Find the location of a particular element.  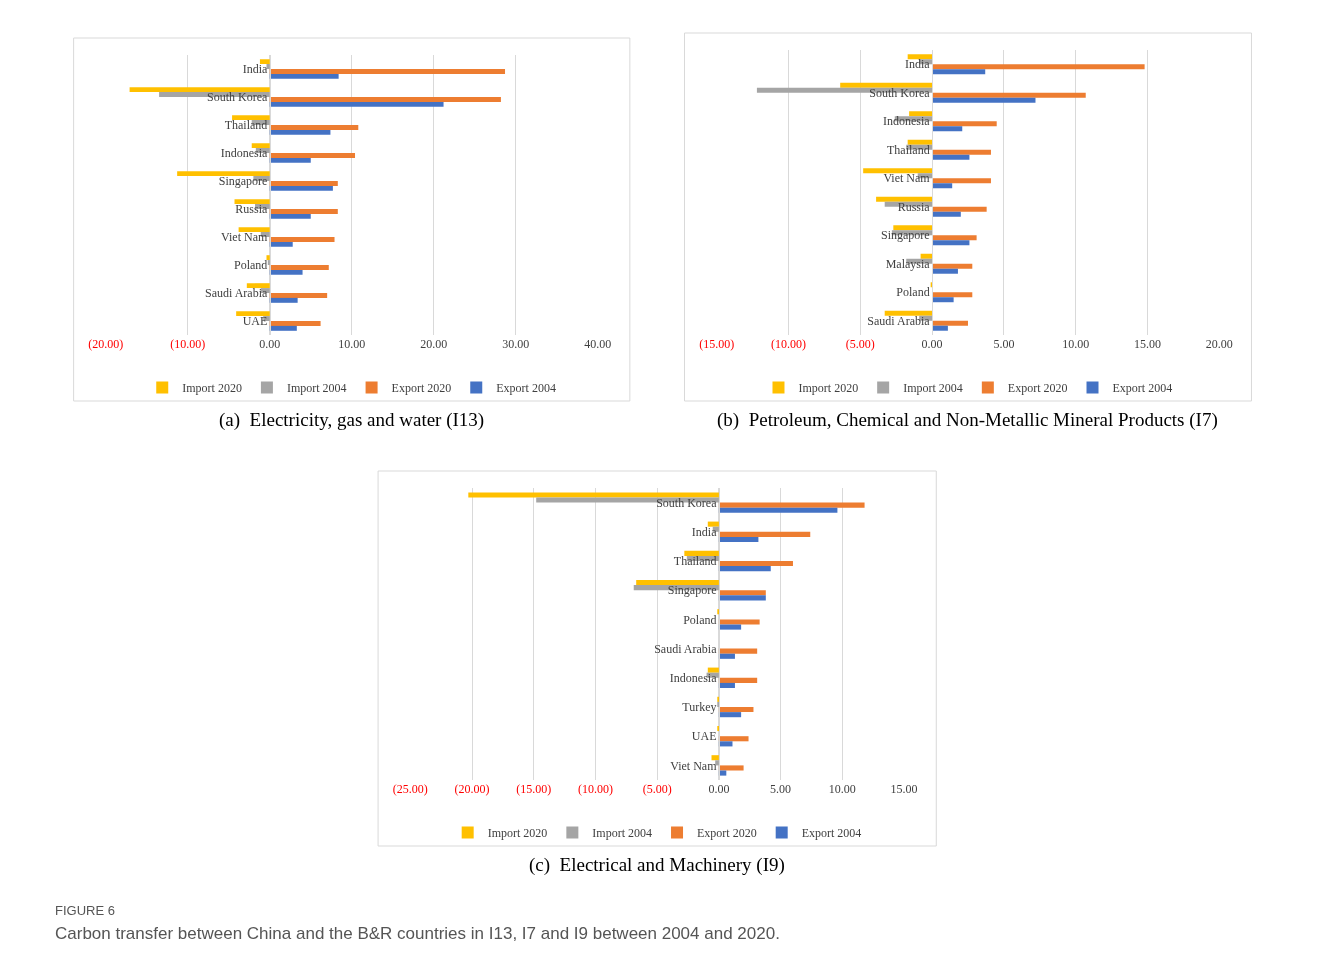

text: (b) Petroleum, Chemical and Non-Metallic Mineral Products (I7) is located at coordinates (967, 420).